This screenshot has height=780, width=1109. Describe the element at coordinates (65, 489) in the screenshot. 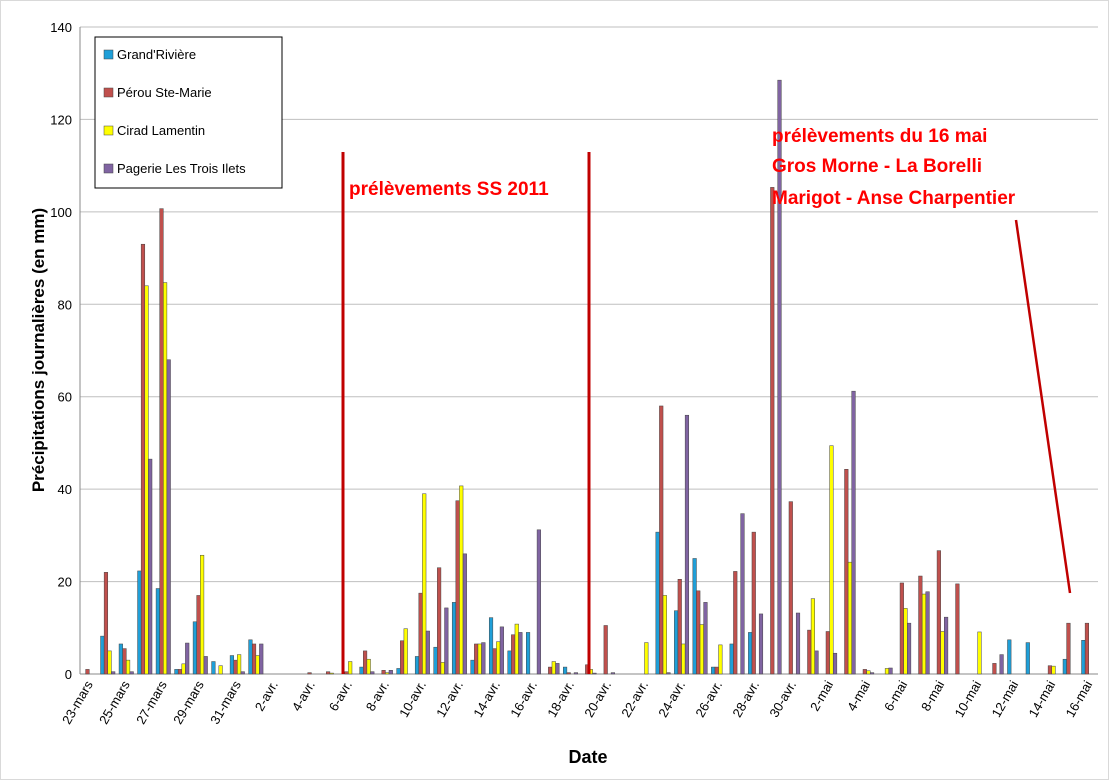

I see `y-tick-label: 40` at that location.